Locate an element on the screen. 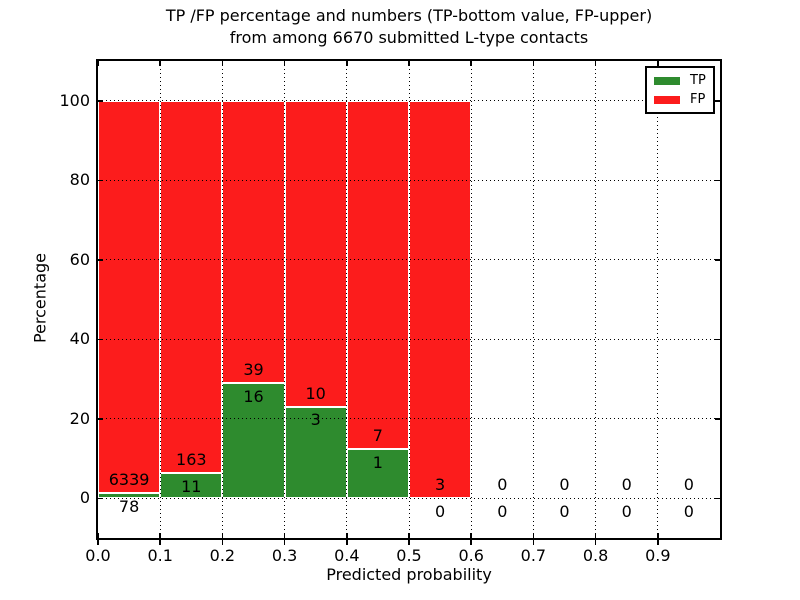 Image resolution: width=800 pixels, height=600 pixels. x-tick-label: 0.8 is located at coordinates (595, 555).